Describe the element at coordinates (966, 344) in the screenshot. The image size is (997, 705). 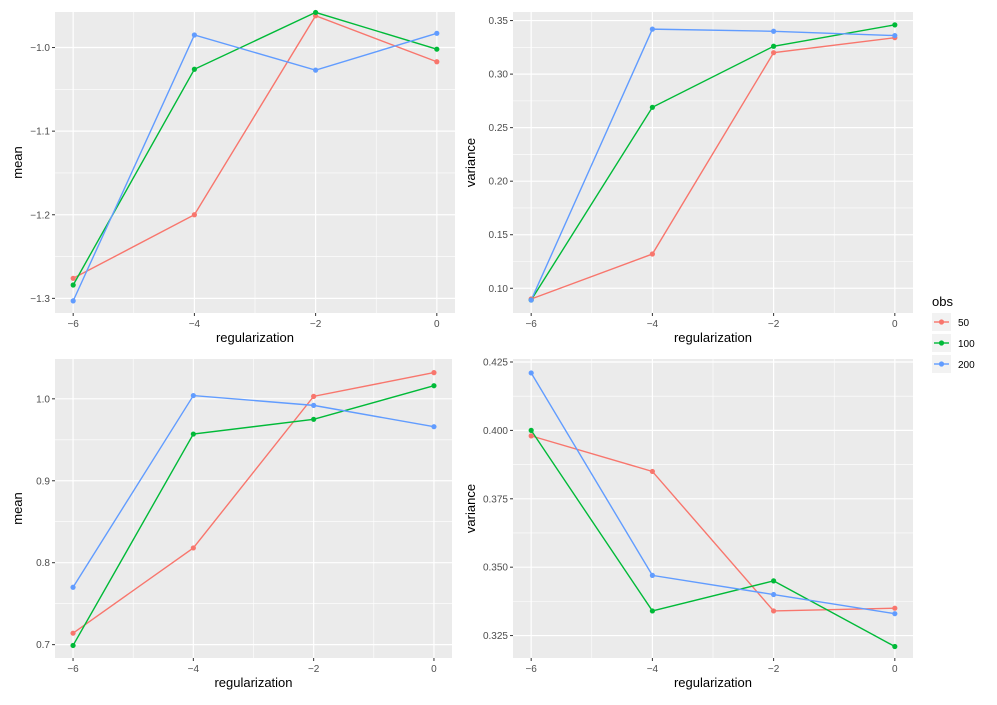
I see `legend-label-100: 100` at that location.